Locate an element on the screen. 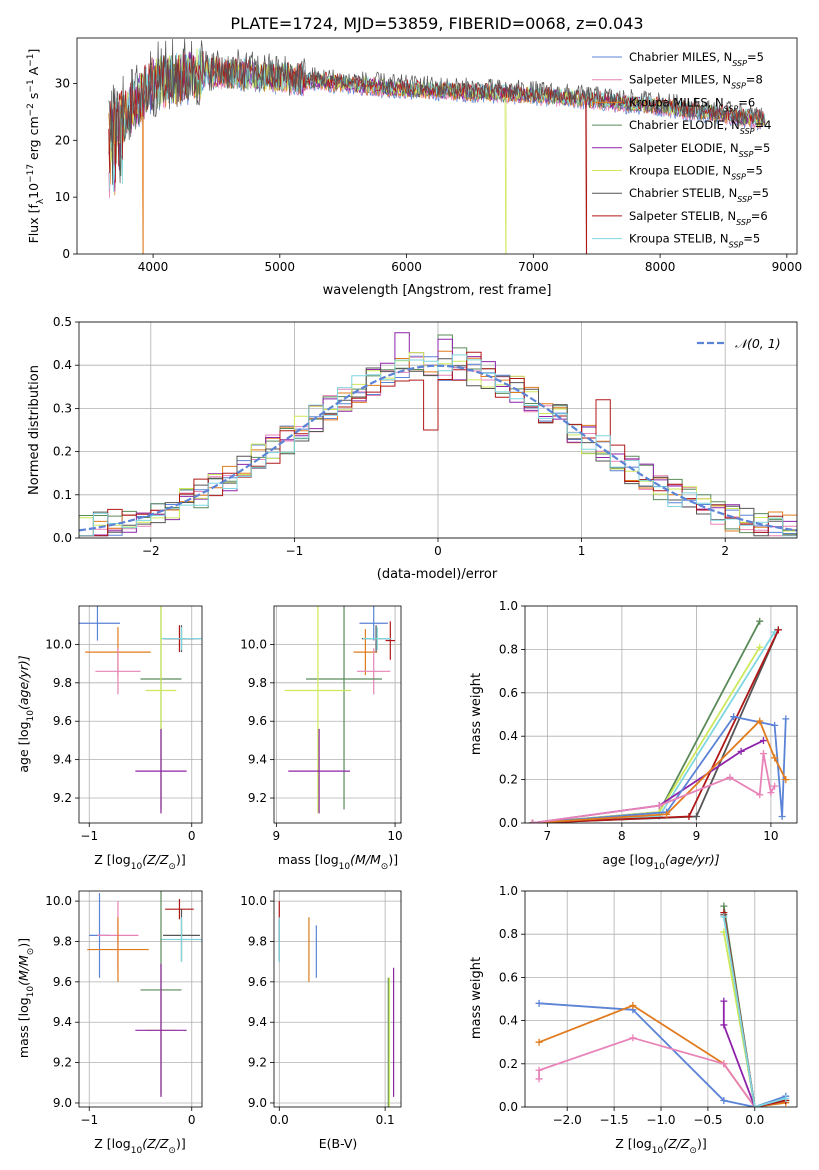 The image size is (819, 1170). y-axis-label-part: age [log is located at coordinates (23, 746).